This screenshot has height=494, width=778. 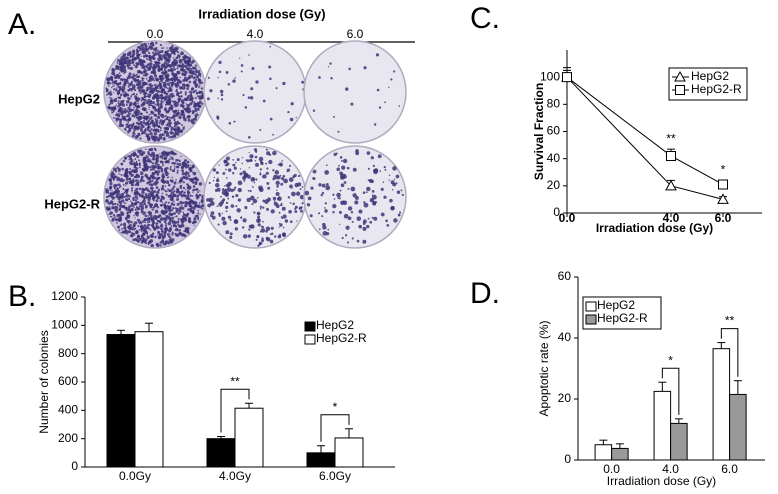 What do you see at coordinates (554, 104) in the screenshot?
I see `y-tick-label: 80` at bounding box center [554, 104].